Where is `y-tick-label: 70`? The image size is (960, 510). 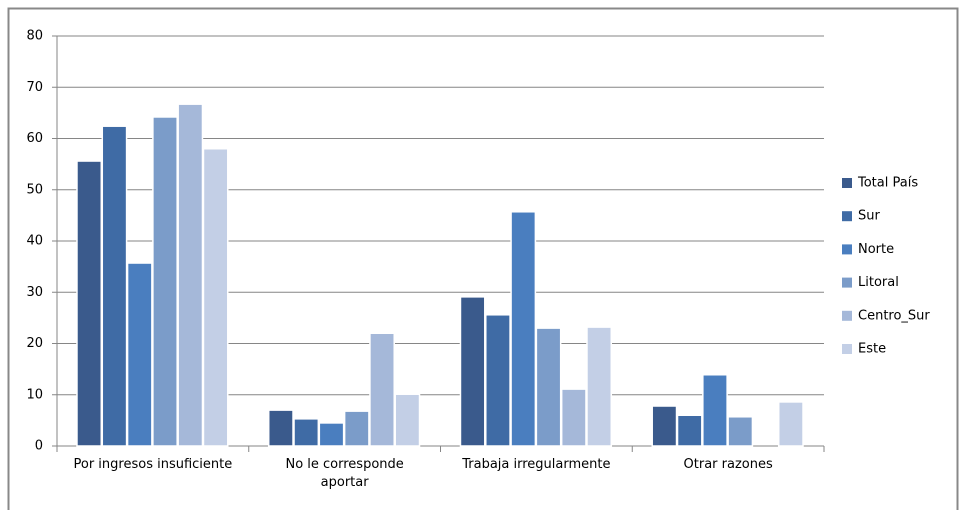 y-tick-label: 70 is located at coordinates (34, 87).